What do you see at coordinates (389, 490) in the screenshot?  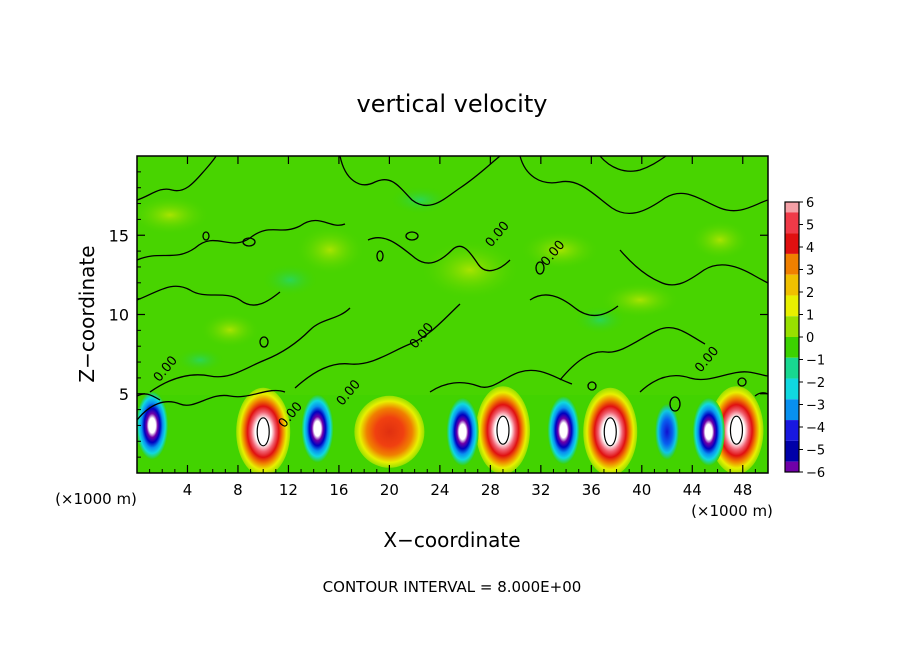 I see `x-tick-label: 20` at bounding box center [389, 490].